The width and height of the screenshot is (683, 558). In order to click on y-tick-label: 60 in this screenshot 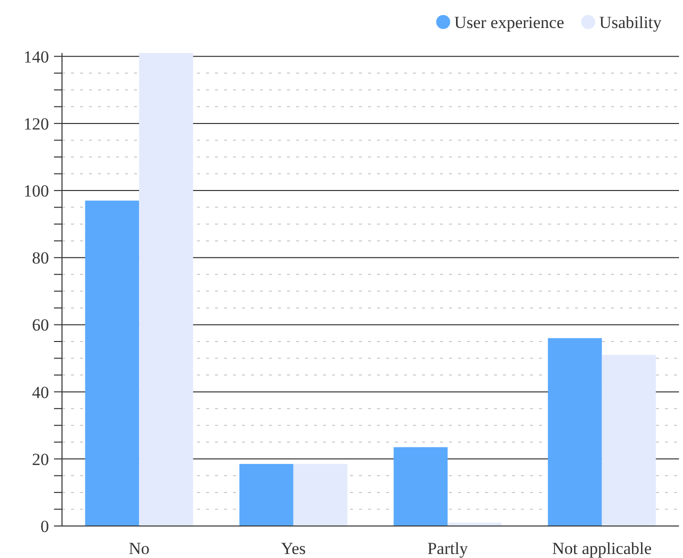, I will do `click(40, 325)`.